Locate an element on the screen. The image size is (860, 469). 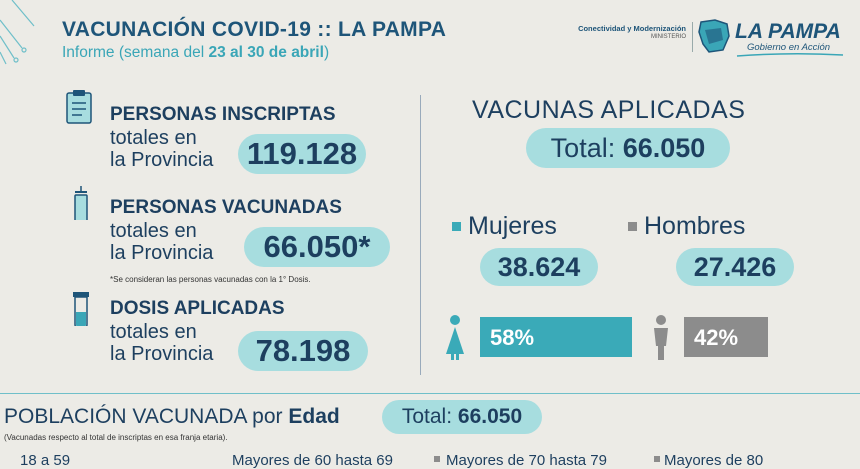
women-pct-bar: 58% is located at coordinates (556, 337).